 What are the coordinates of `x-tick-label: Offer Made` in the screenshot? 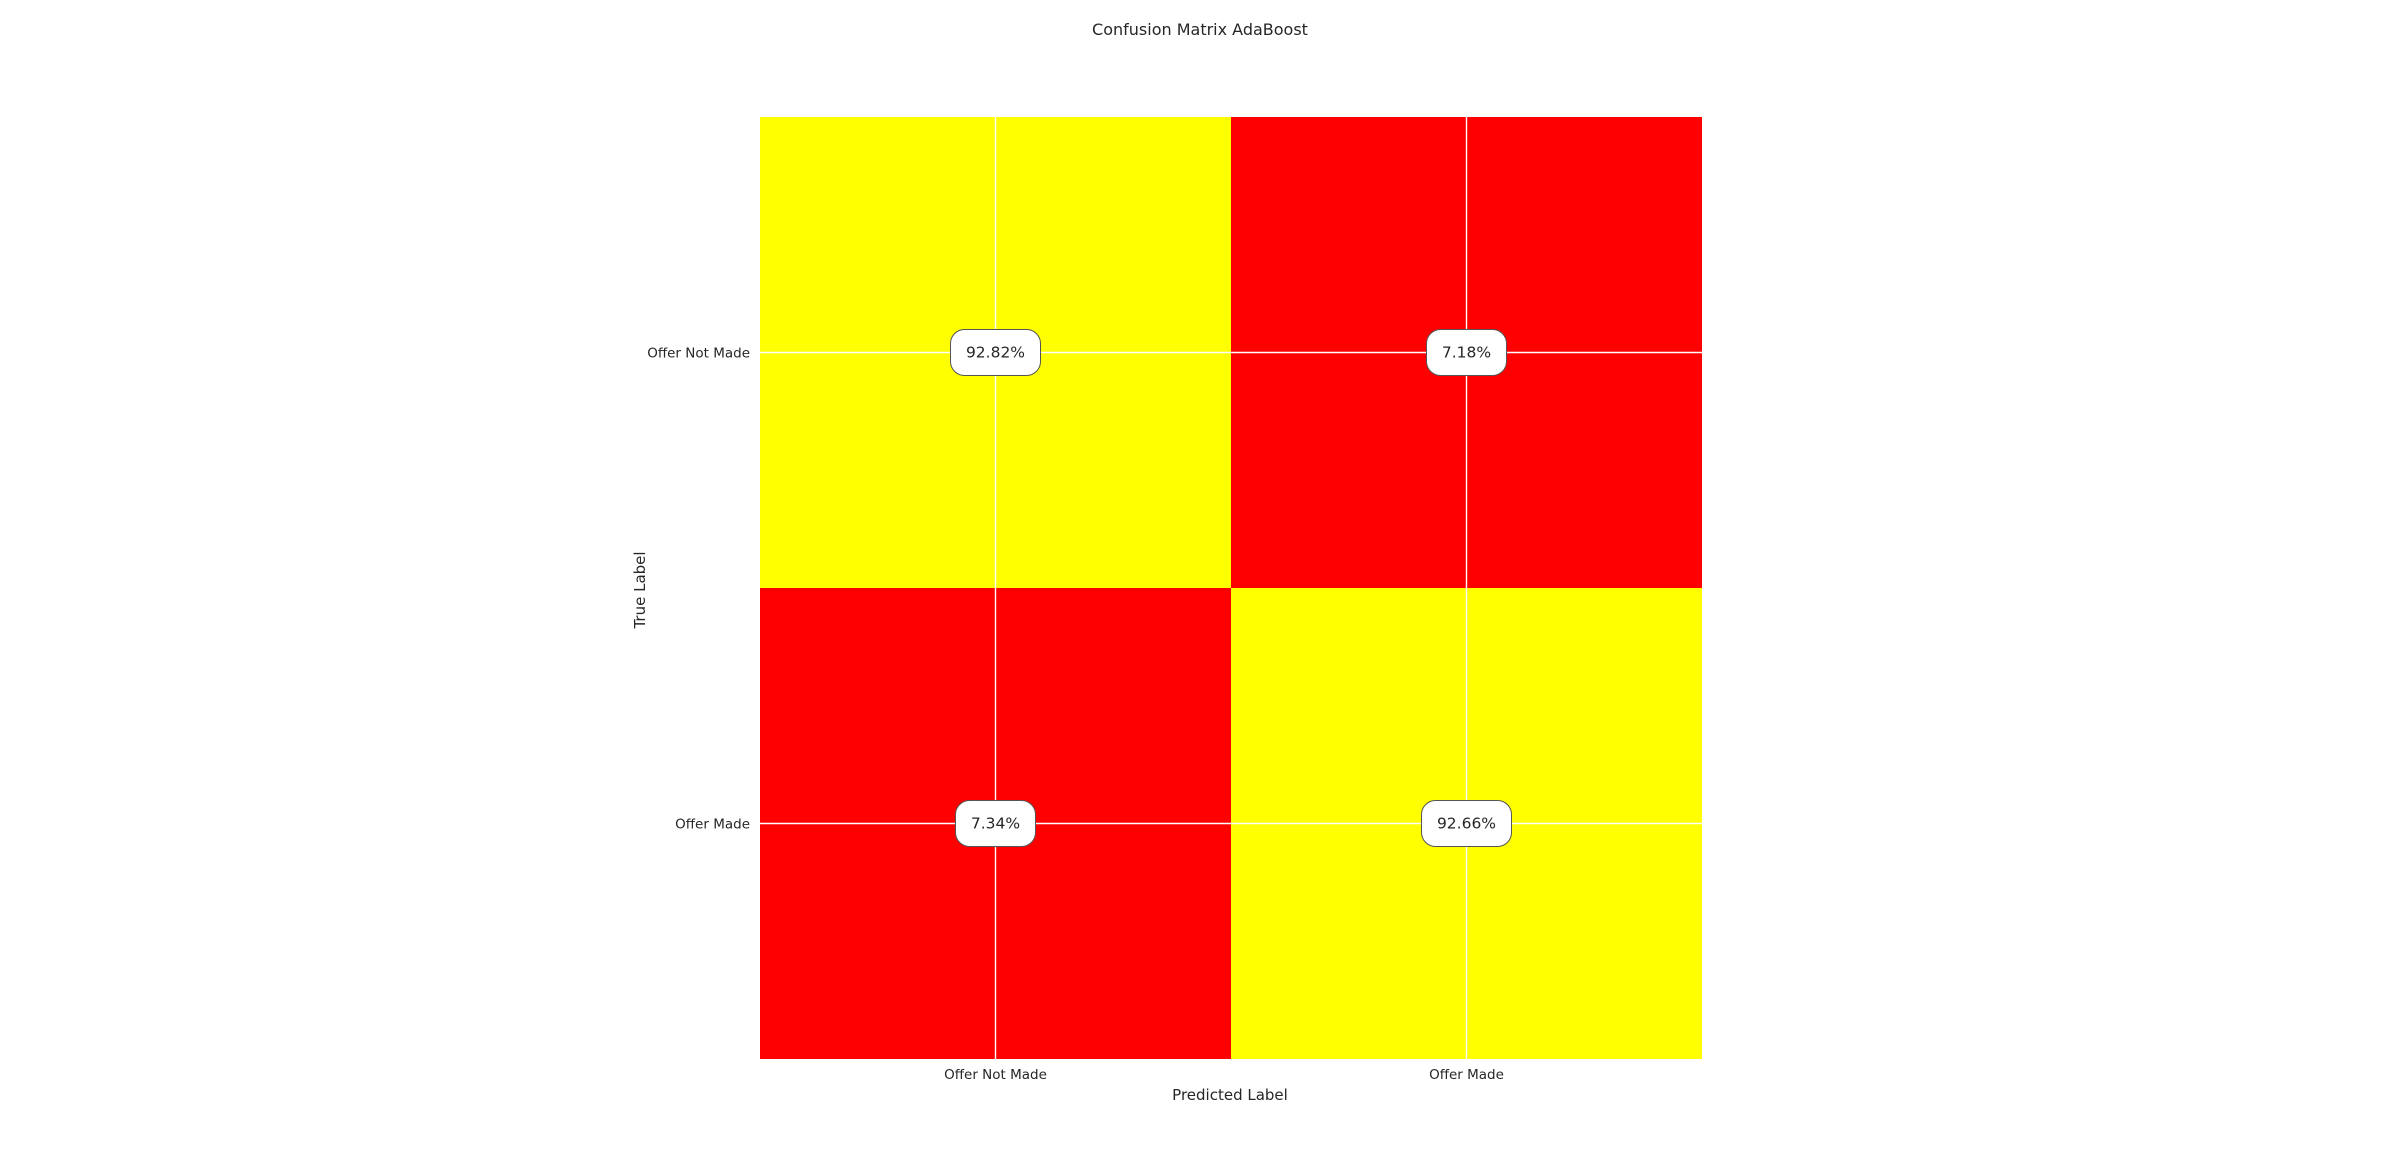 It's located at (1466, 1075).